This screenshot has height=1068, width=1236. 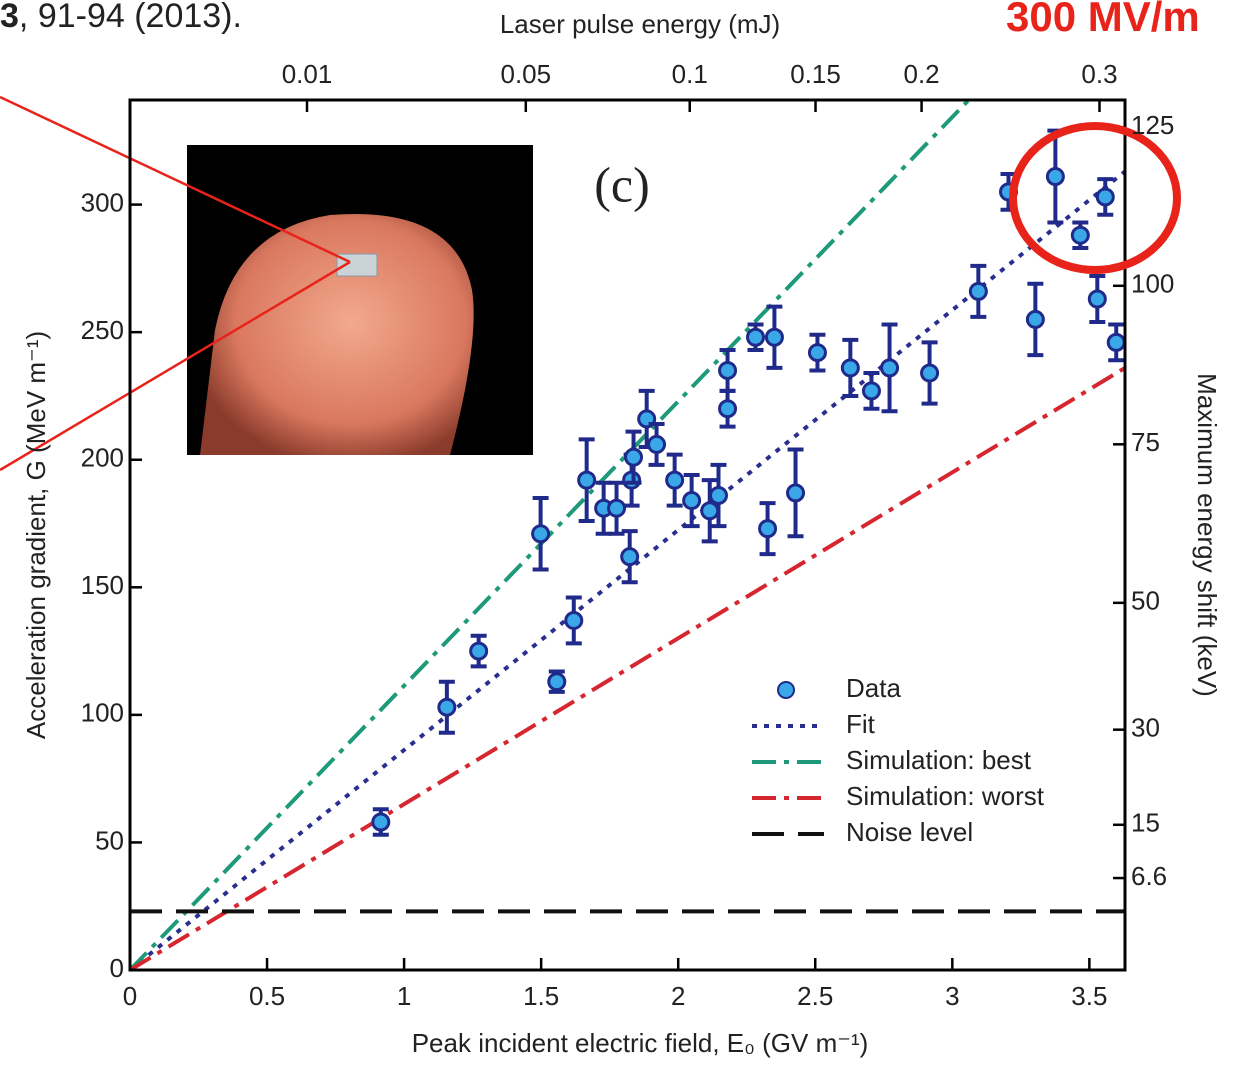 What do you see at coordinates (1207, 535) in the screenshot?
I see `y2-axis-label: Maximum energy shift (keV)` at bounding box center [1207, 535].